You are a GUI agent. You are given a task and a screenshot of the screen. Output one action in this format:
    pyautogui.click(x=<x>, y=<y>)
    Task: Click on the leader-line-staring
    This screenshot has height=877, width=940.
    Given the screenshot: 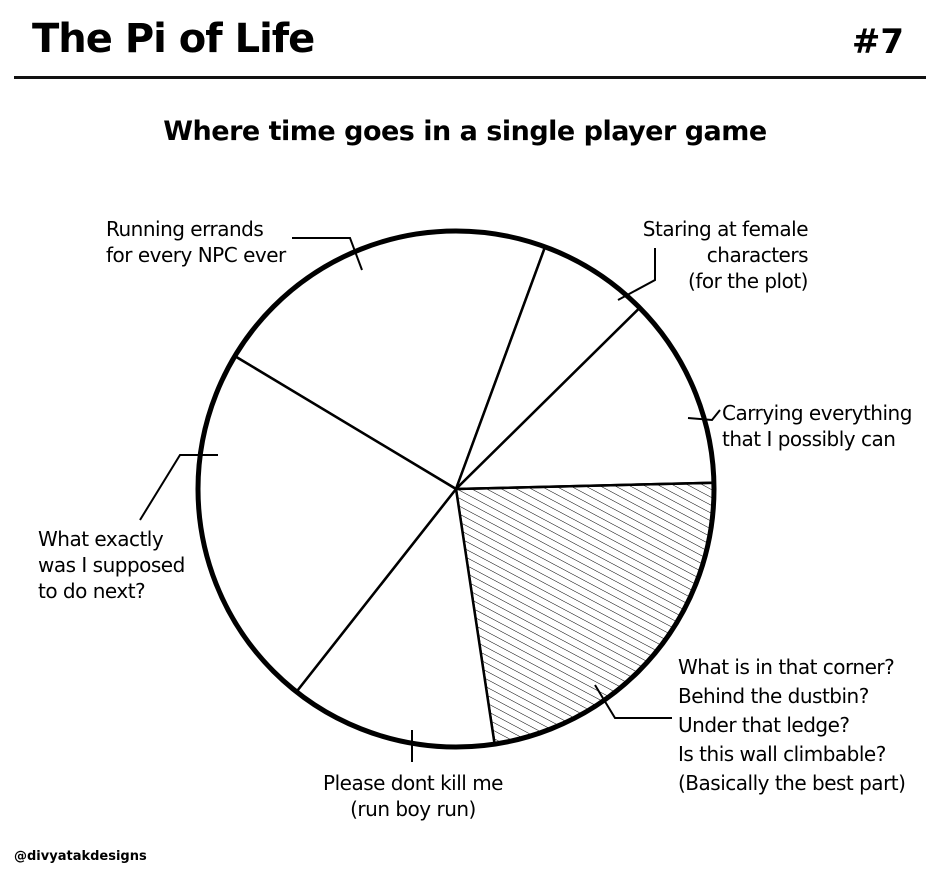 What is the action you would take?
    pyautogui.click(x=636, y=274)
    